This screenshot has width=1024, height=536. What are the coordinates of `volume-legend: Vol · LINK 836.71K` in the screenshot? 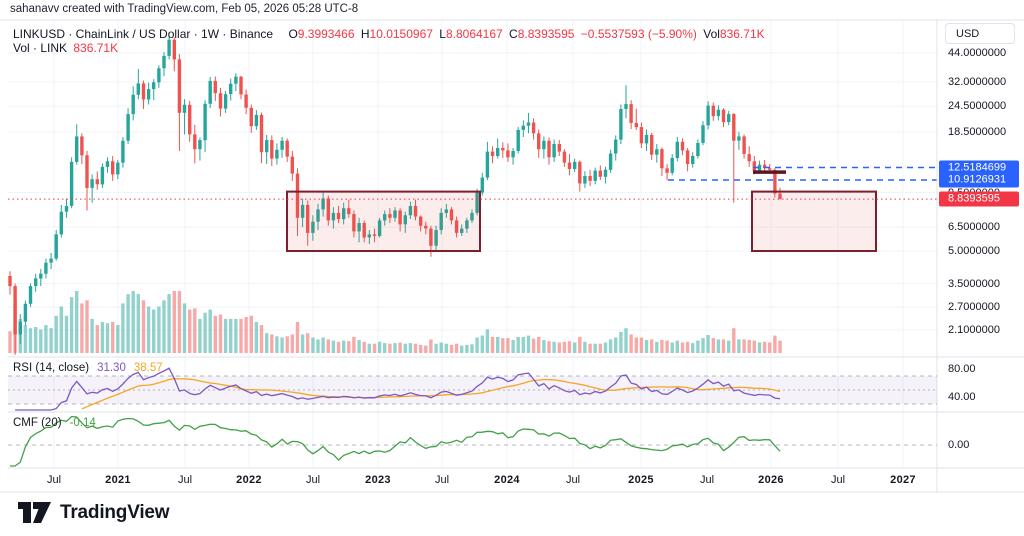 It's located at (67, 48).